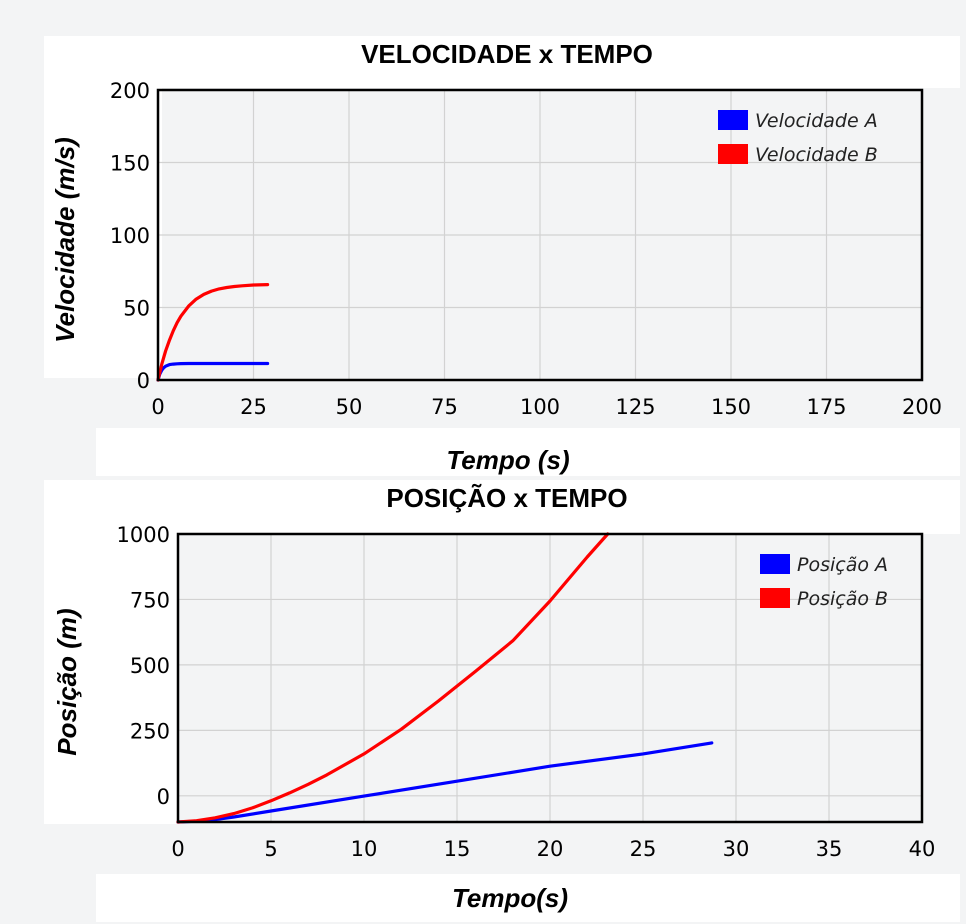 The width and height of the screenshot is (966, 924). I want to click on chart-title: POSIÇÃO x TEMPO, so click(506, 498).